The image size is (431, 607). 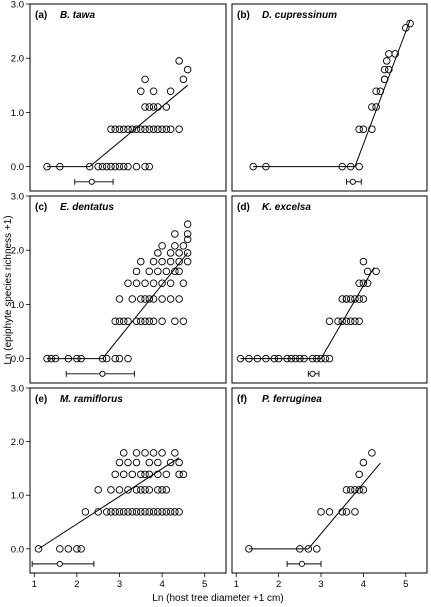 I want to click on panel-species: E. dentatus, so click(x=87, y=207).